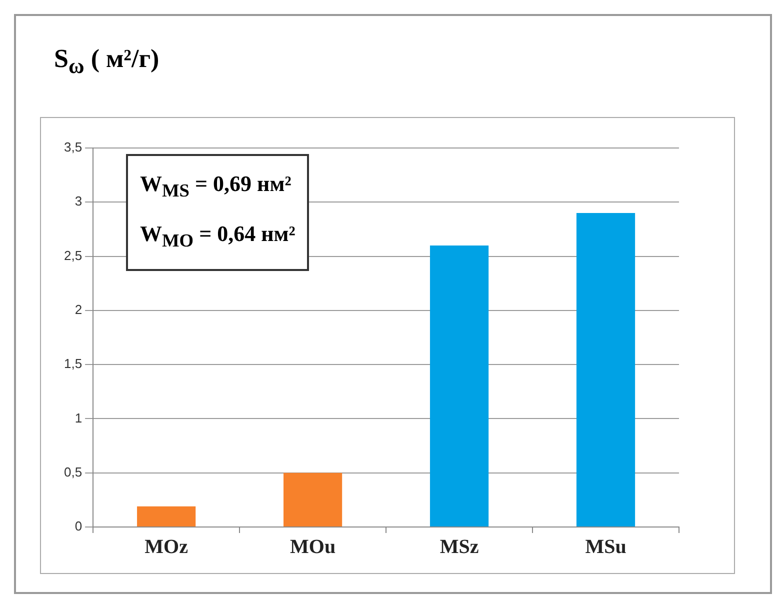 The image size is (782, 614). Describe the element at coordinates (605, 547) in the screenshot. I see `x-tick-label: MSu` at that location.